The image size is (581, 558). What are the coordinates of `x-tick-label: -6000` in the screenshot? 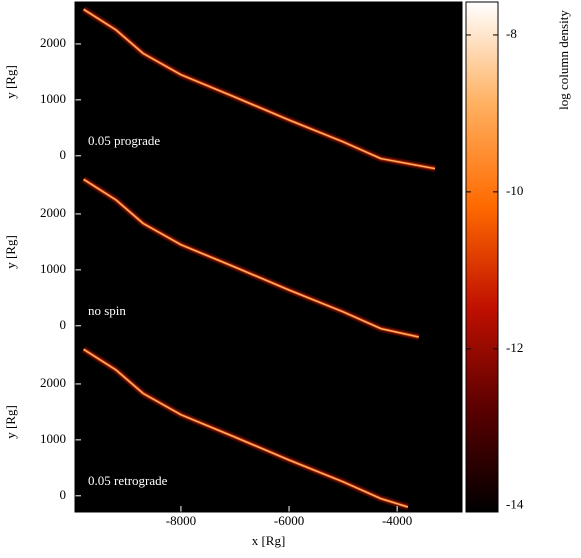 It's located at (289, 520).